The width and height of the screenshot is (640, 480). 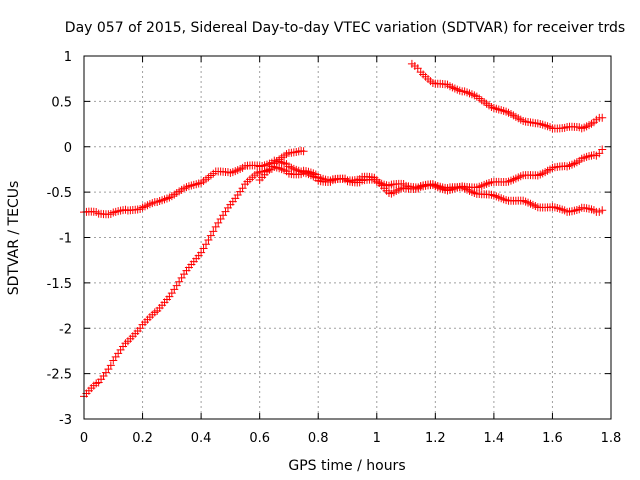 I want to click on x-tick-label: 0, so click(x=84, y=438).